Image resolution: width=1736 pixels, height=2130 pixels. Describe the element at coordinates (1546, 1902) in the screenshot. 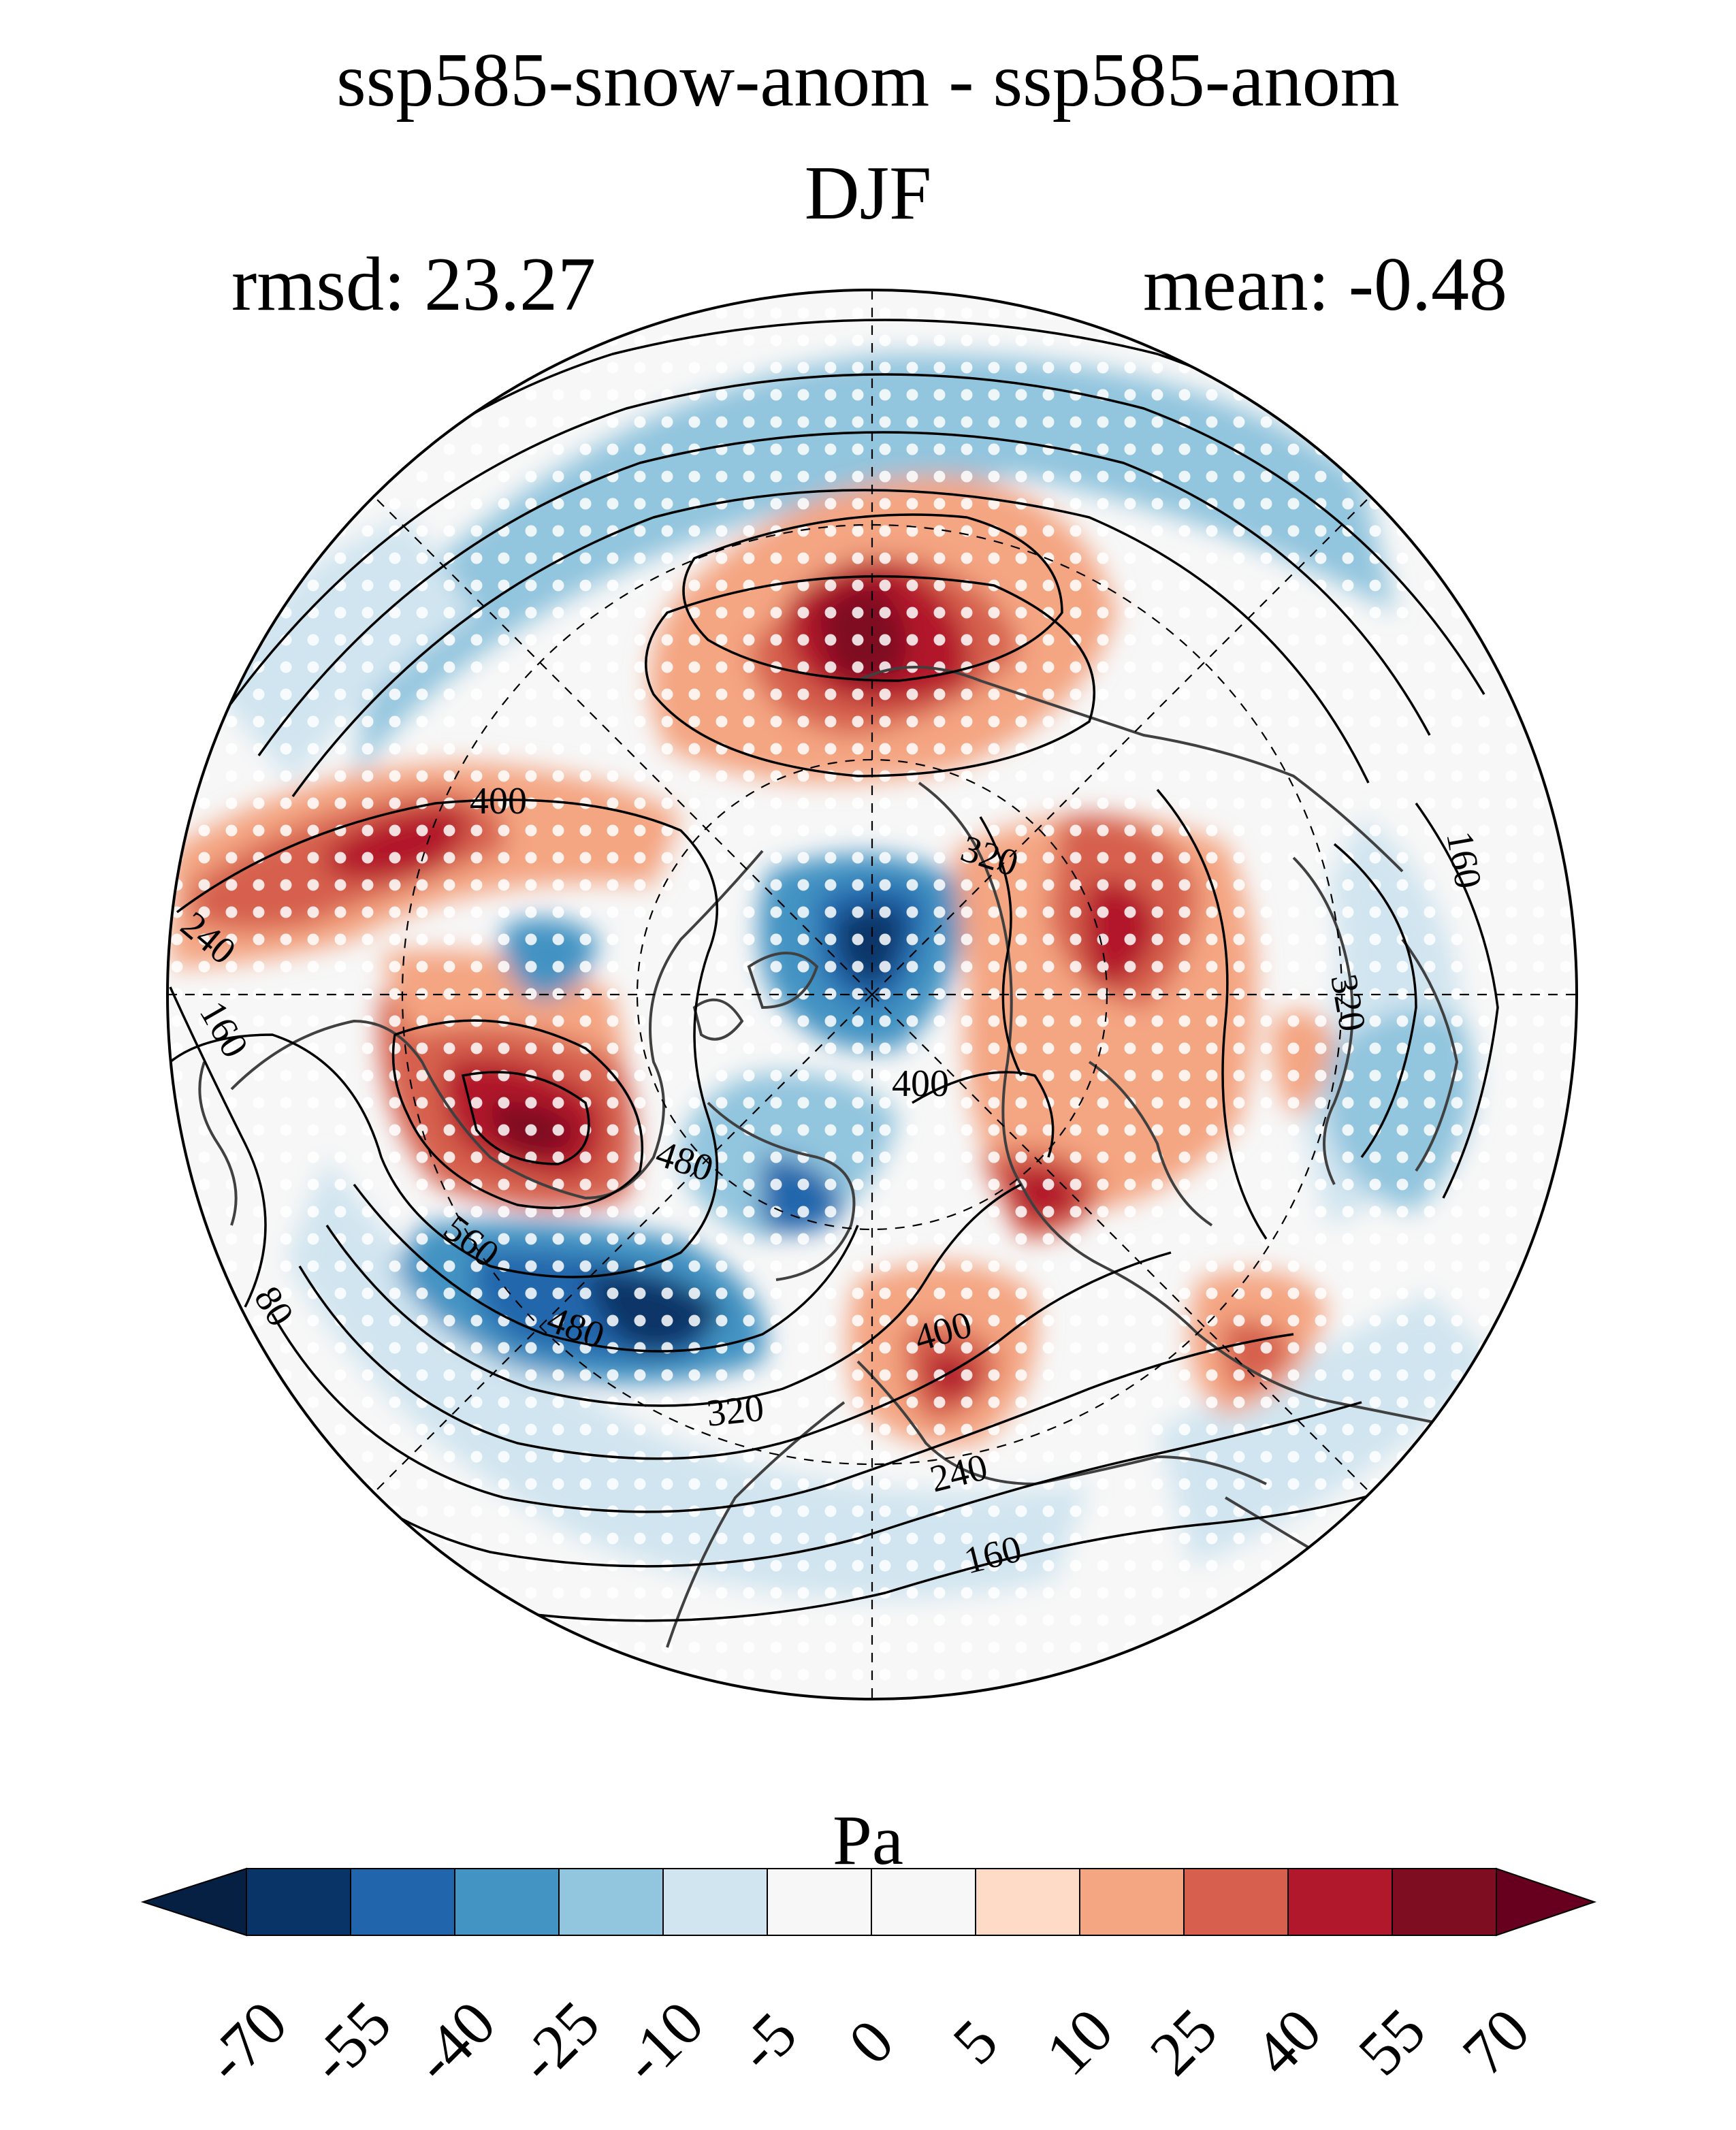

I see `colorbar-over-arrow` at that location.